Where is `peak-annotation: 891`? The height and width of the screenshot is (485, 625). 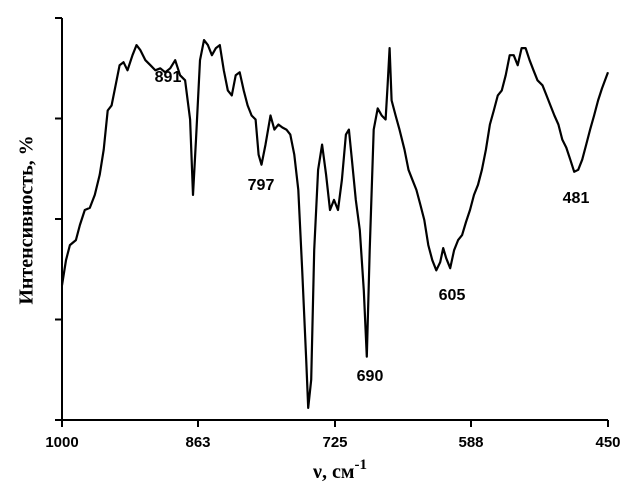 peak-annotation: 891 is located at coordinates (168, 77).